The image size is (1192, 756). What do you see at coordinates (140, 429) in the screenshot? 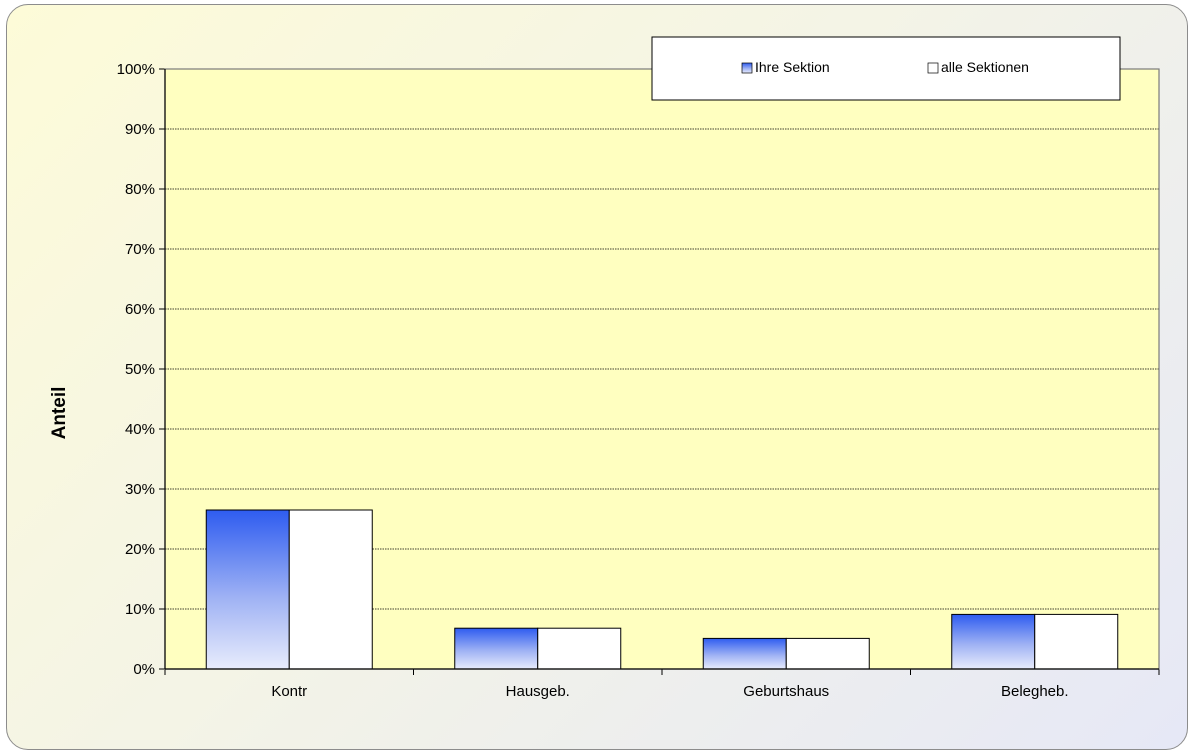
I see `y-tick-label: 40%` at bounding box center [140, 429].